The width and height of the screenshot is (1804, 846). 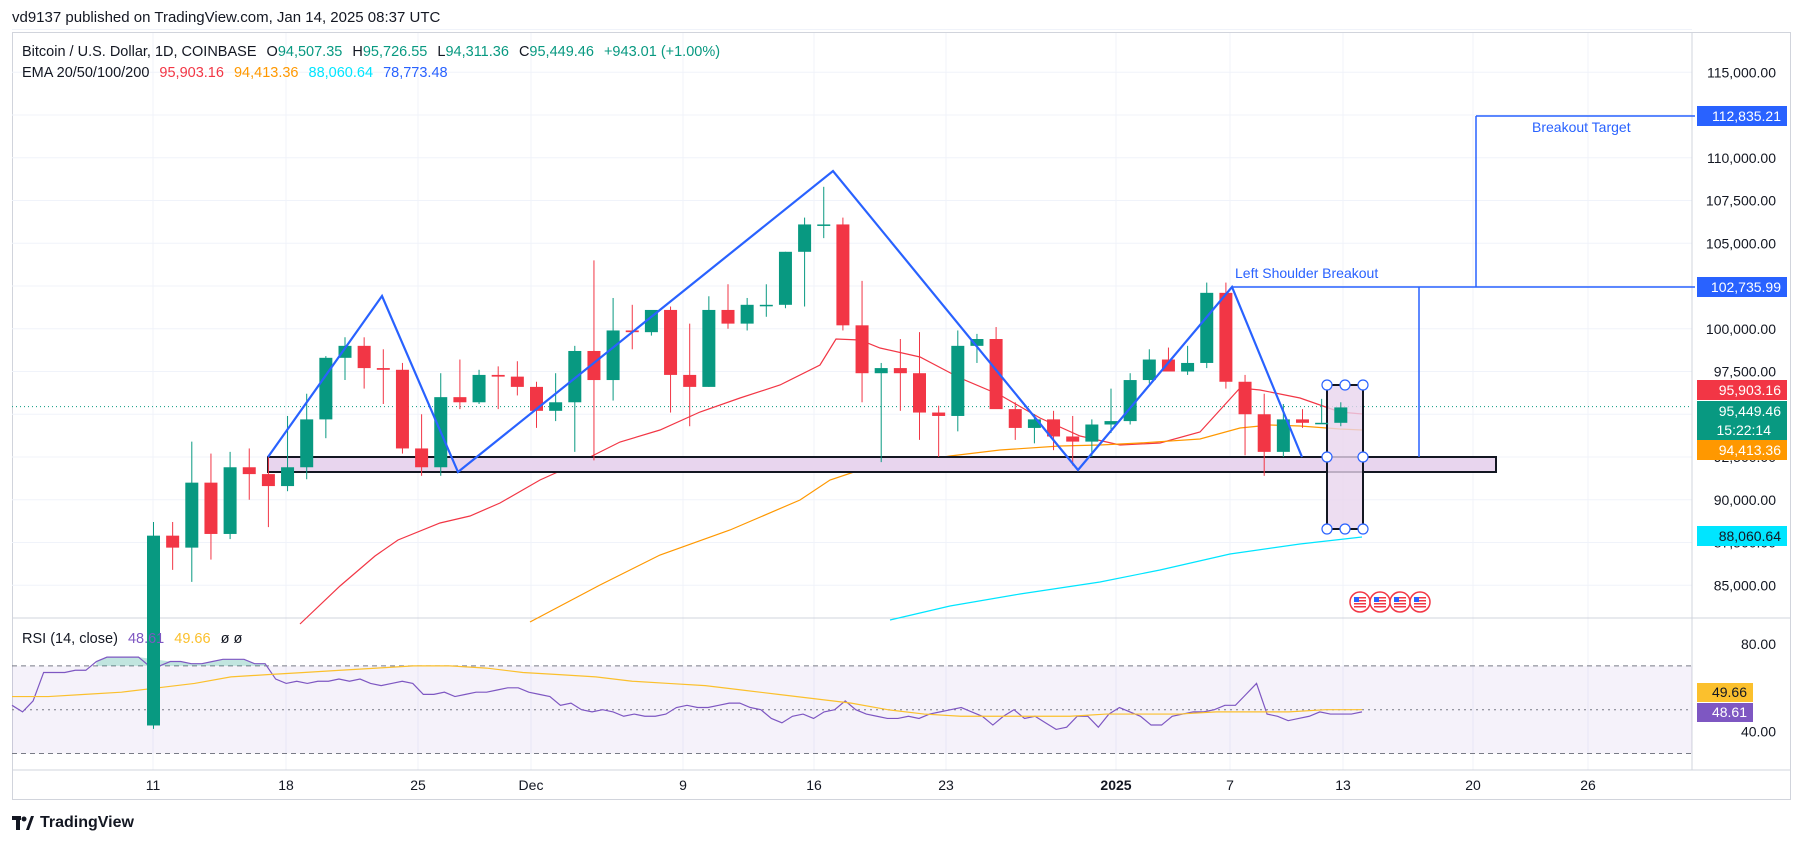 What do you see at coordinates (524, 52) in the screenshot?
I see `close-label: C` at bounding box center [524, 52].